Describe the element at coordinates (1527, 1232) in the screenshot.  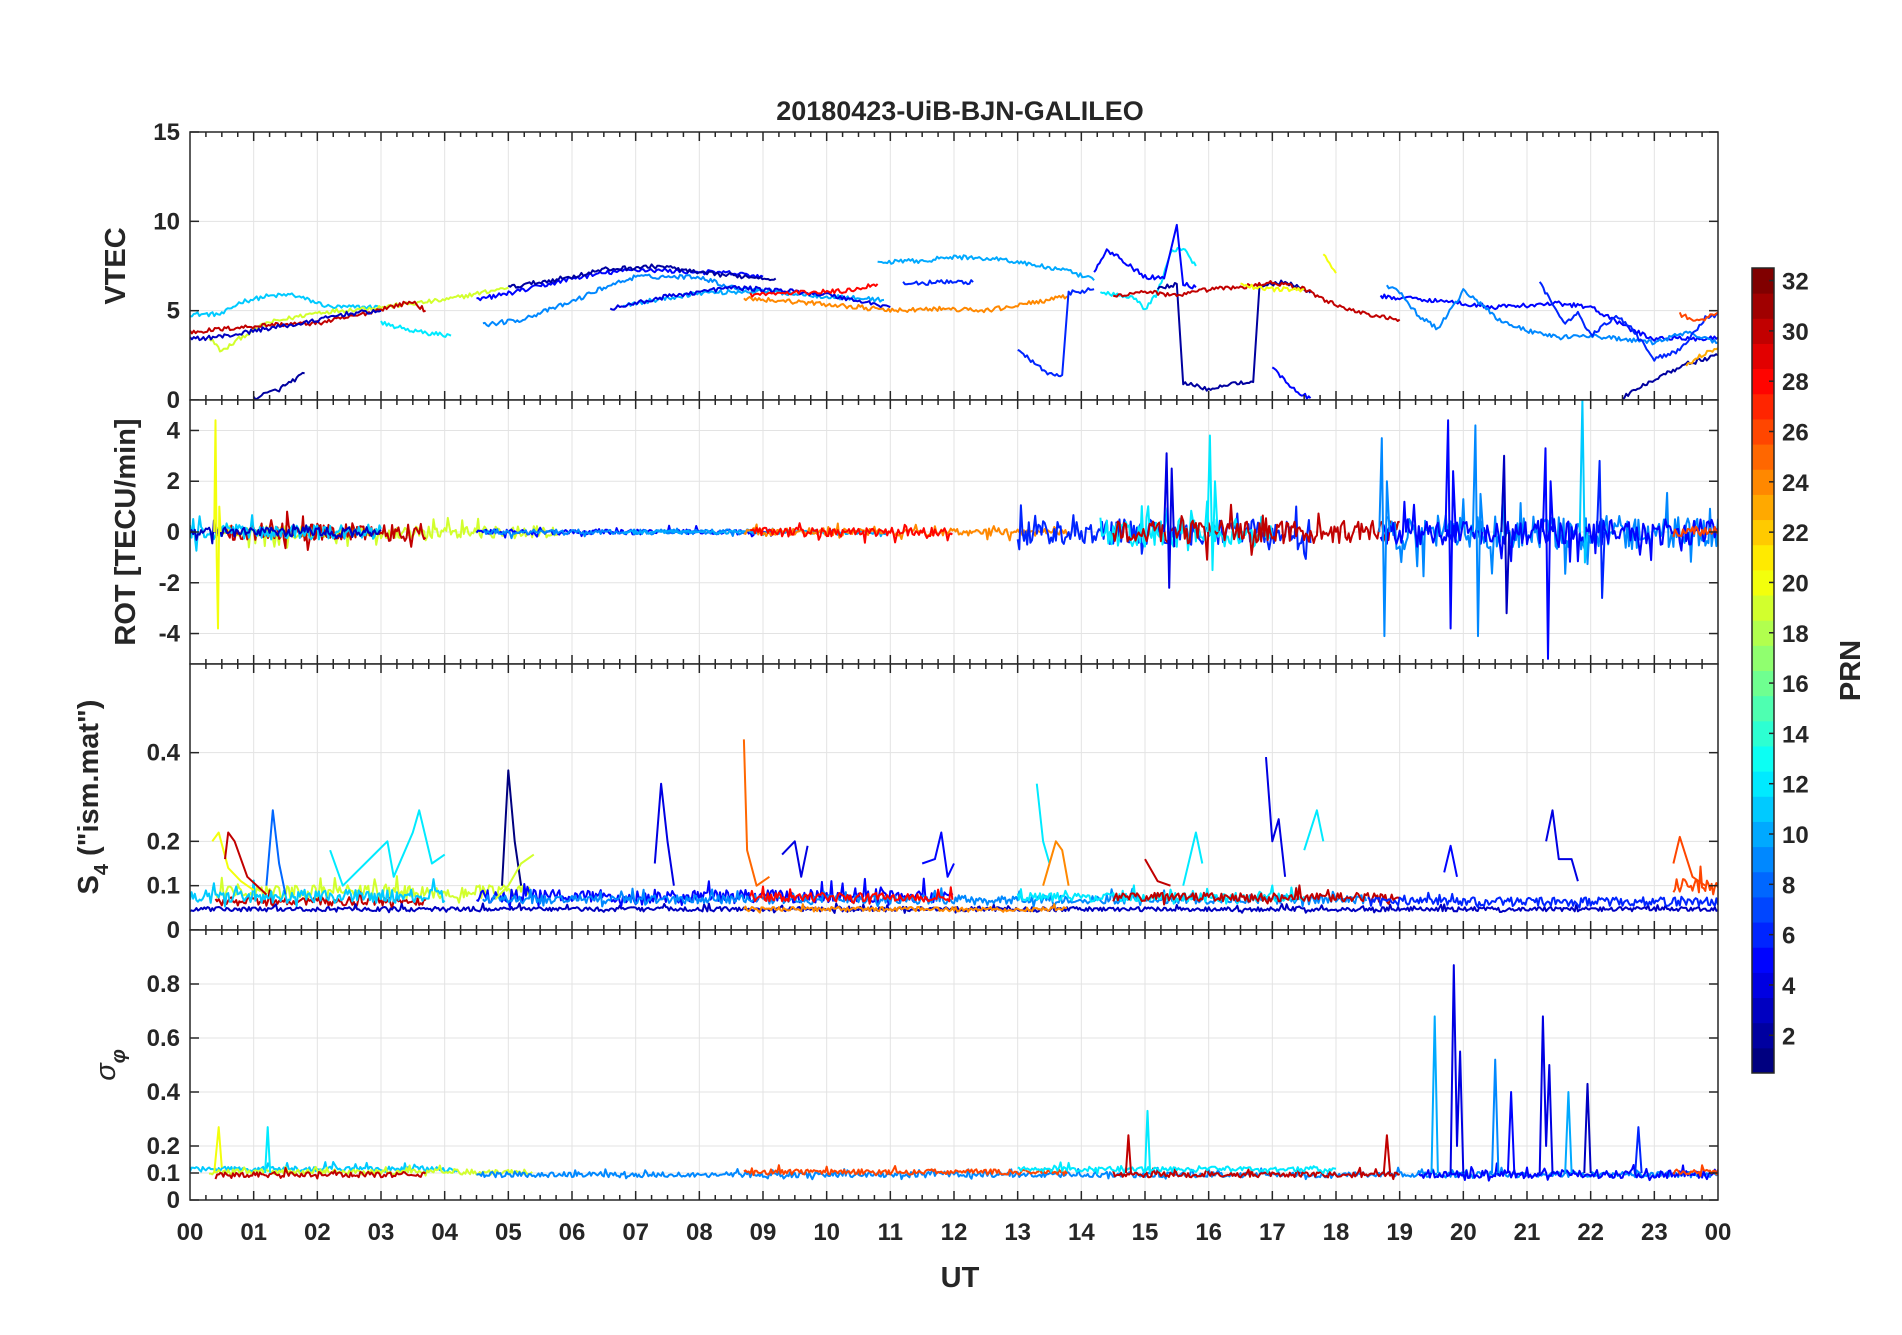
I see `x-tick-label: 21` at that location.